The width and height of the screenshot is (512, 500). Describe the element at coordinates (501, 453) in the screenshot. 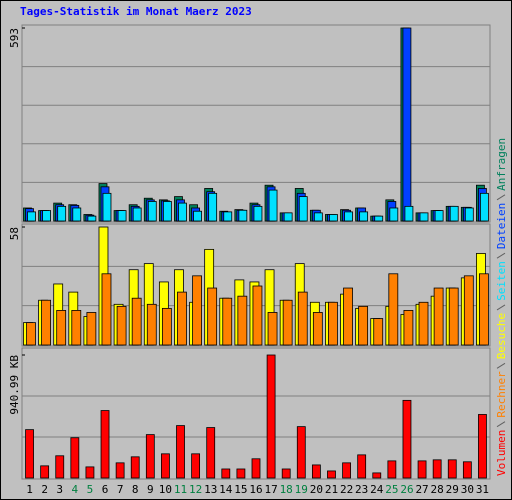

I see `legend-entry: Volumen` at that location.